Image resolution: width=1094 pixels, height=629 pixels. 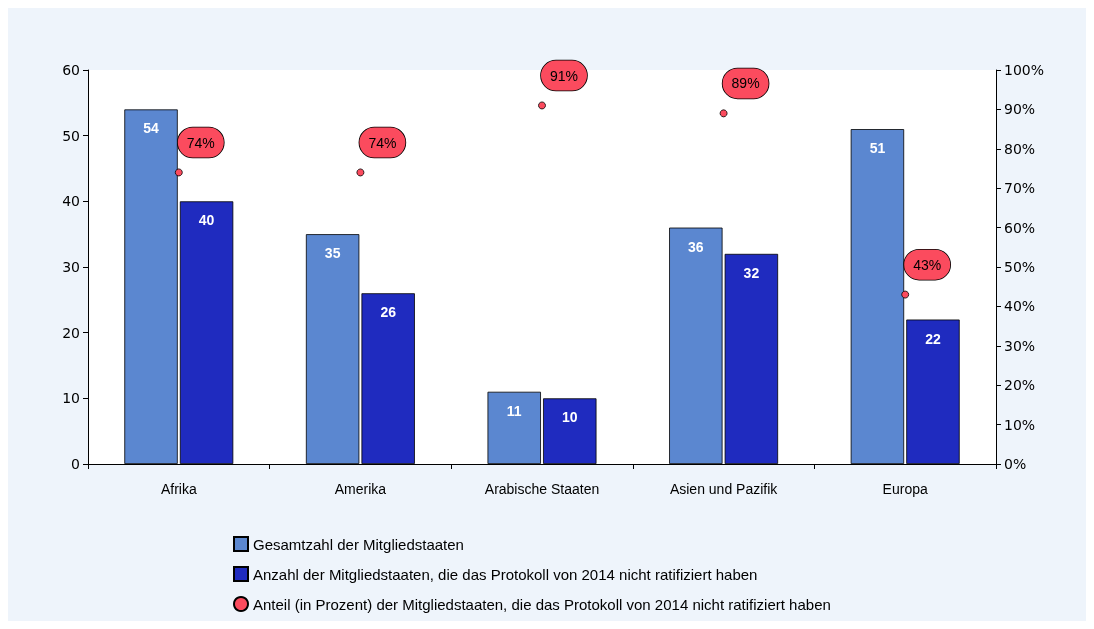 What do you see at coordinates (569, 417) in the screenshot?
I see `data-label: 10` at bounding box center [569, 417].